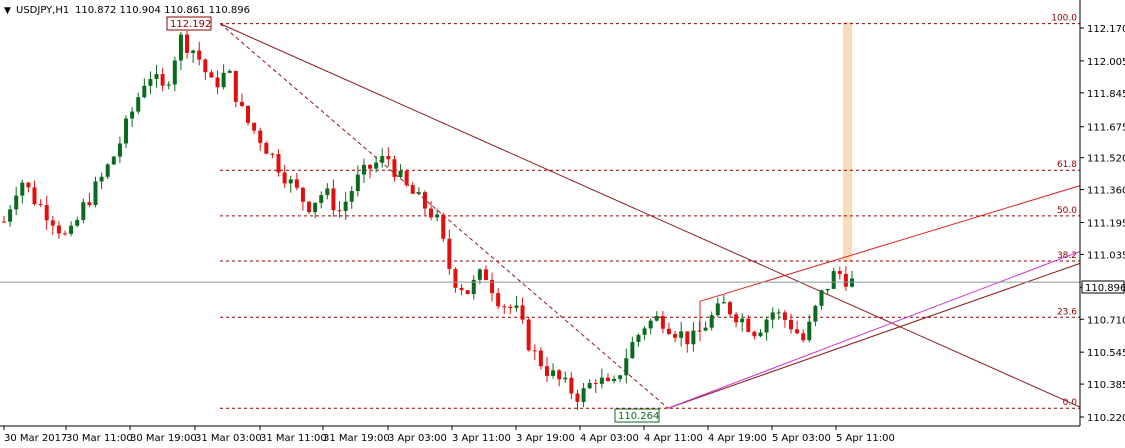 This screenshot has height=448, width=1125. I want to click on price-tick-label: 111.195, so click(1106, 224).